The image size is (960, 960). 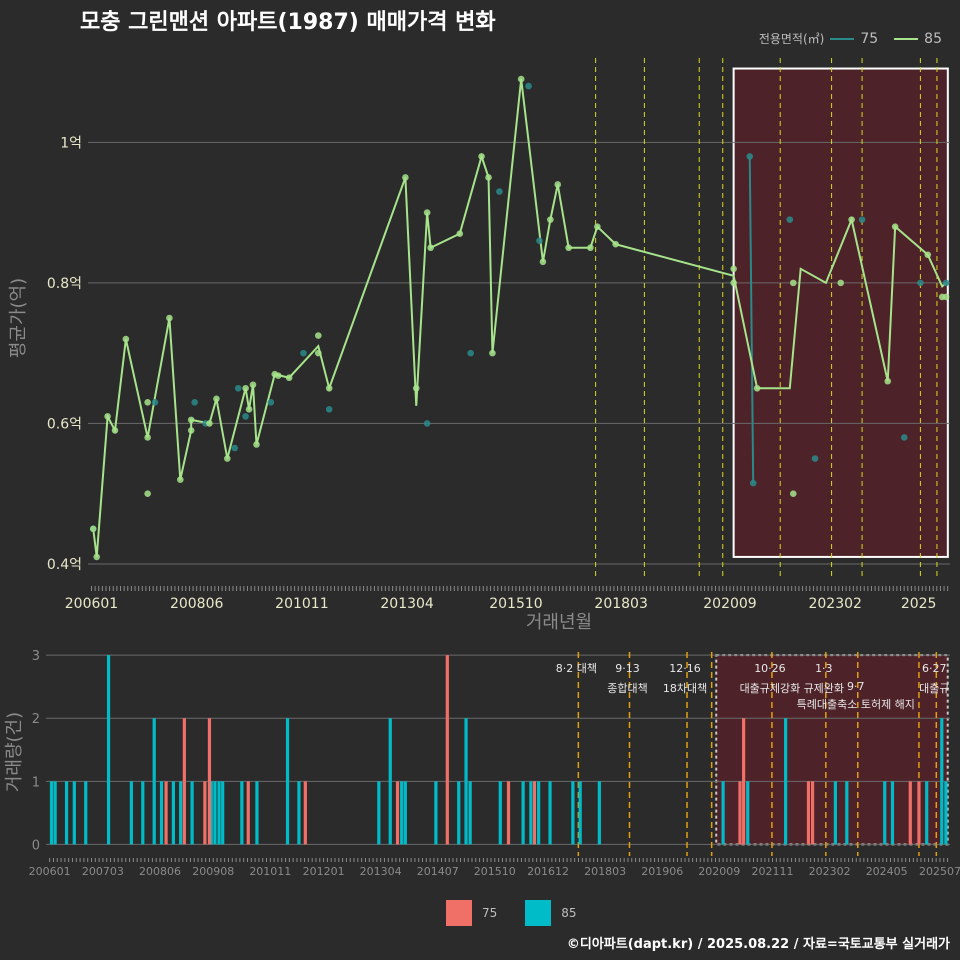 I want to click on policy-annotation-text: 대출규제강화, so click(x=770, y=688).